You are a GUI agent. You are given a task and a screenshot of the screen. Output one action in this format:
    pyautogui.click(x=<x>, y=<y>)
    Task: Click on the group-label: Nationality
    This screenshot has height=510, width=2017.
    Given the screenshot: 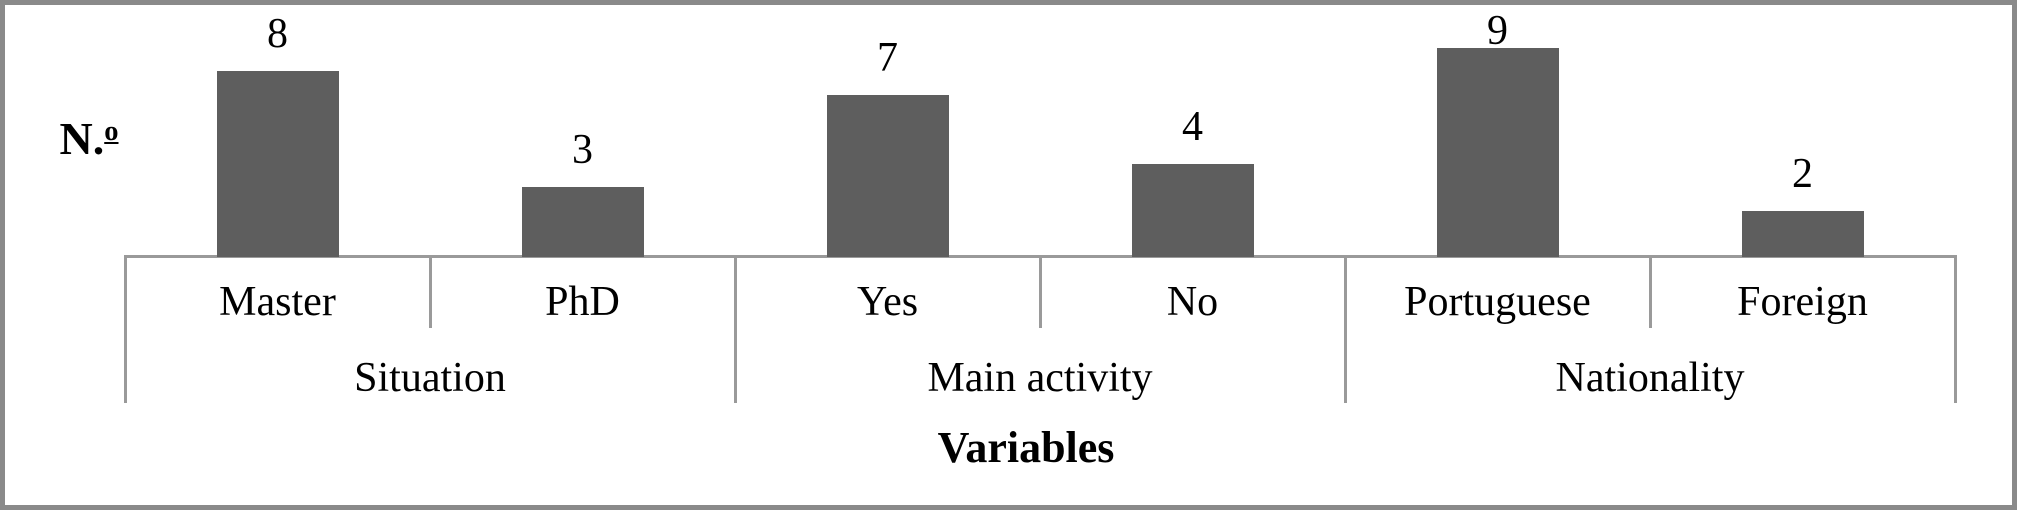 What is the action you would take?
    pyautogui.click(x=1650, y=378)
    